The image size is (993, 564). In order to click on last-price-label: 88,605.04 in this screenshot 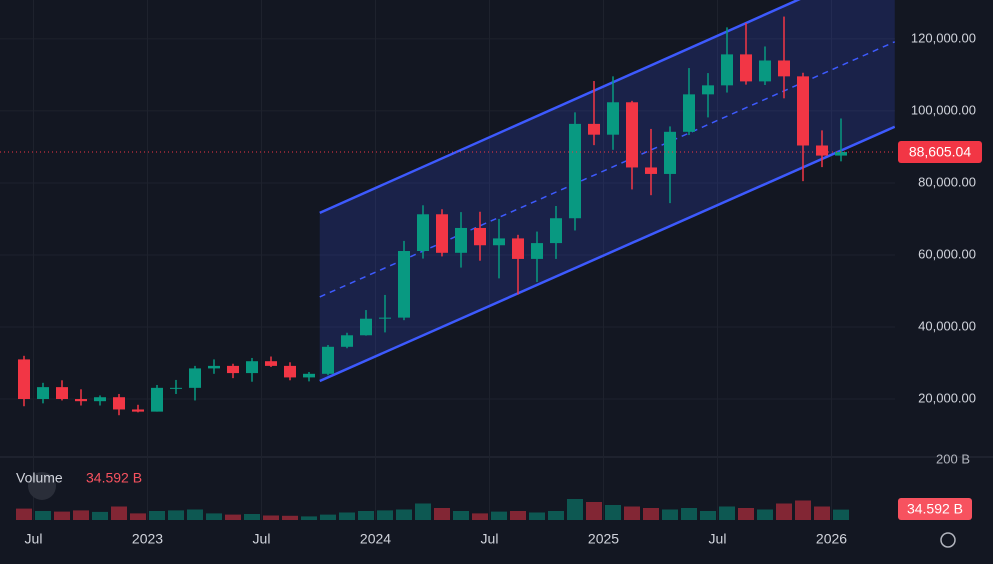, I will do `click(940, 152)`.